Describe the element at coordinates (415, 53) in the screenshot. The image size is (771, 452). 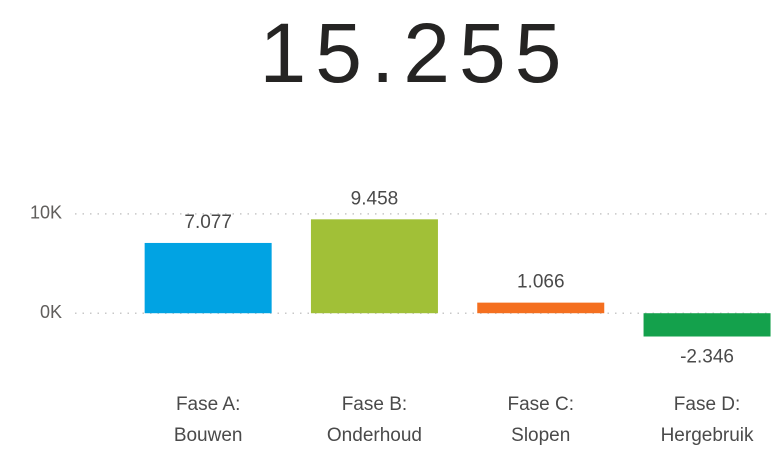
I see `kpi-value: 15.255` at that location.